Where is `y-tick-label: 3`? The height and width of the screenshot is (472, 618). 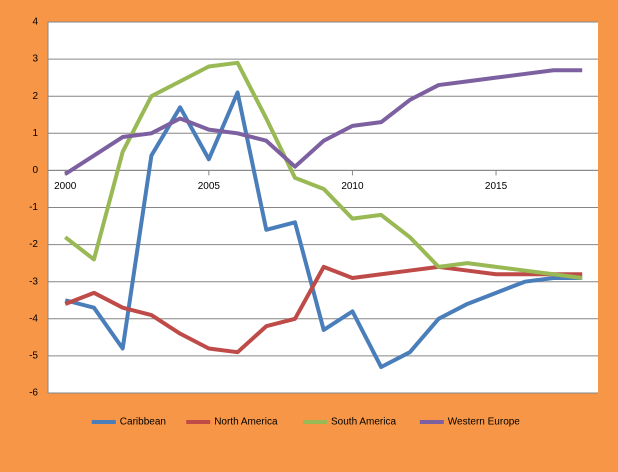 y-tick-label: 3 is located at coordinates (35, 59).